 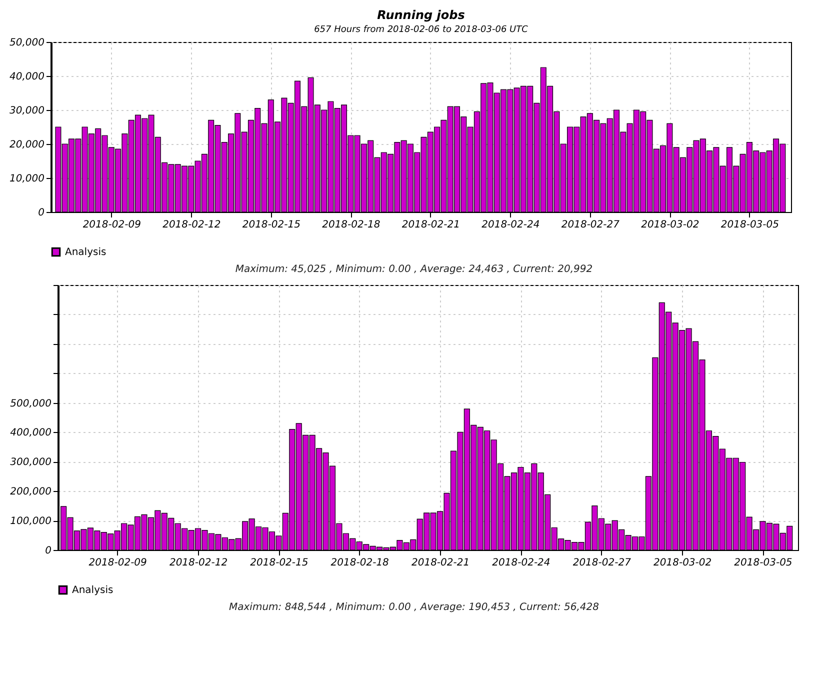 I want to click on y-tick-label: 300,000, so click(x=31, y=462).